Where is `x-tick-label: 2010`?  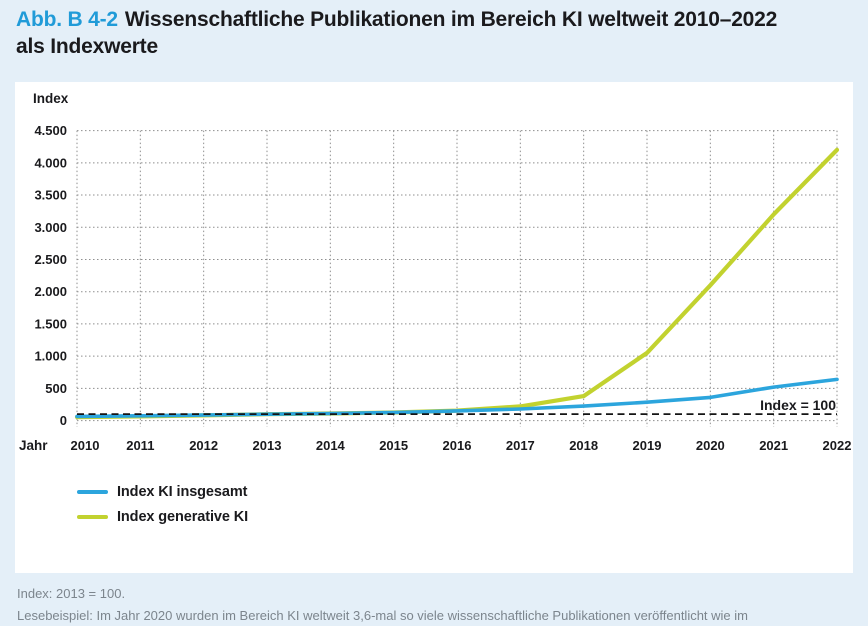
x-tick-label: 2010 is located at coordinates (85, 445).